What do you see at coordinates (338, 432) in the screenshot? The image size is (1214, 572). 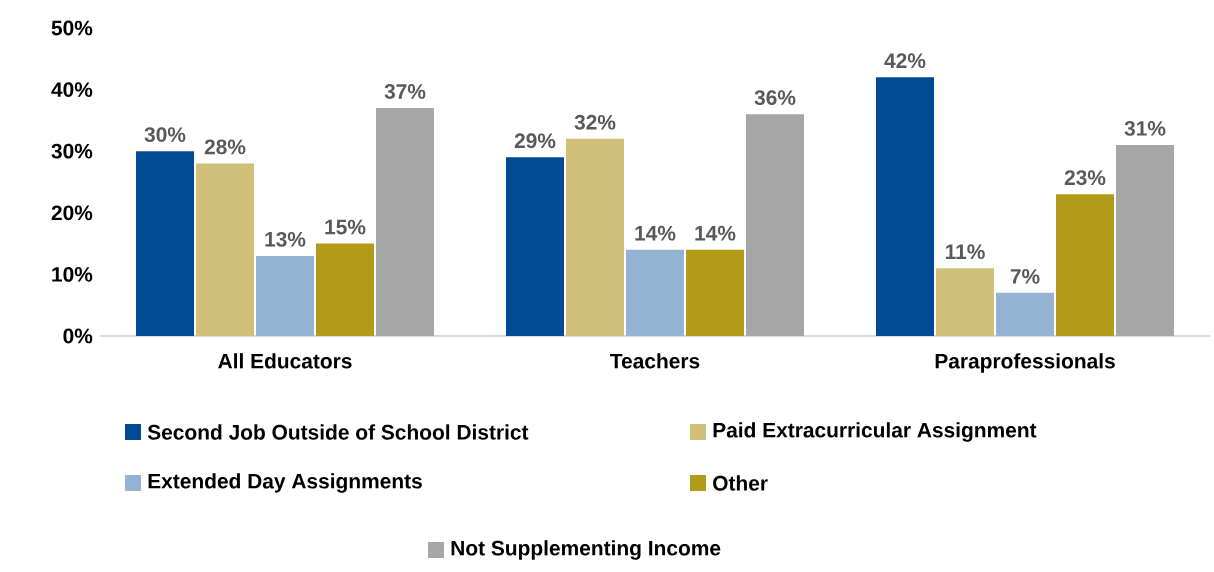 I see `legend-label: Second Job Outside of School District` at bounding box center [338, 432].